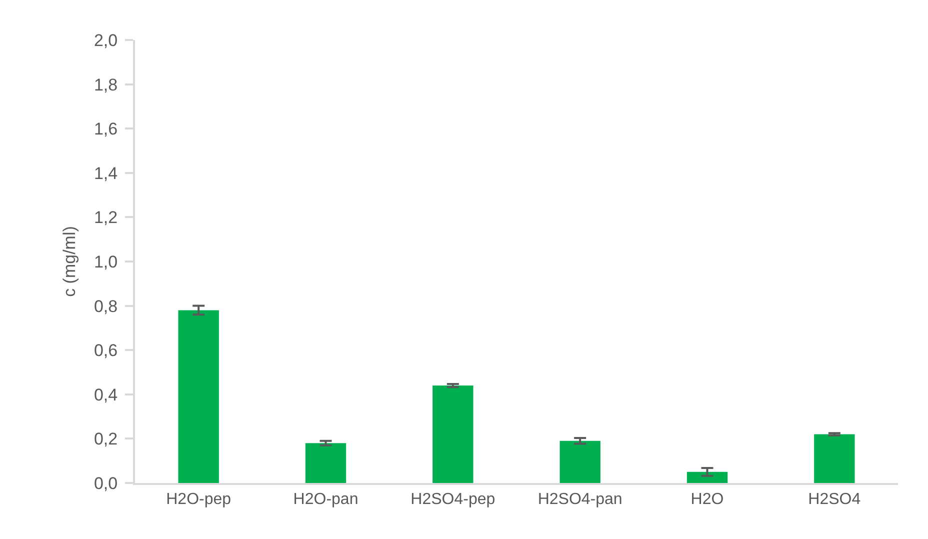 The height and width of the screenshot is (539, 928). I want to click on y-tick-label: 0,8, so click(106, 306).